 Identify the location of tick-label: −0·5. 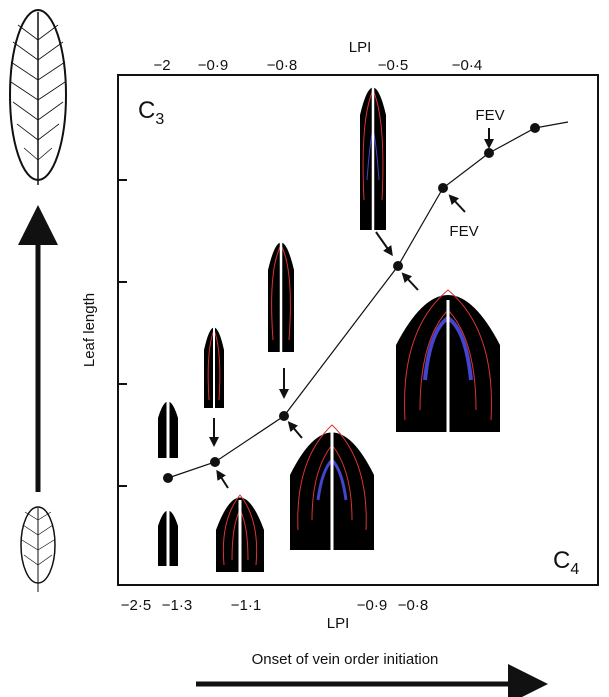
(393, 65).